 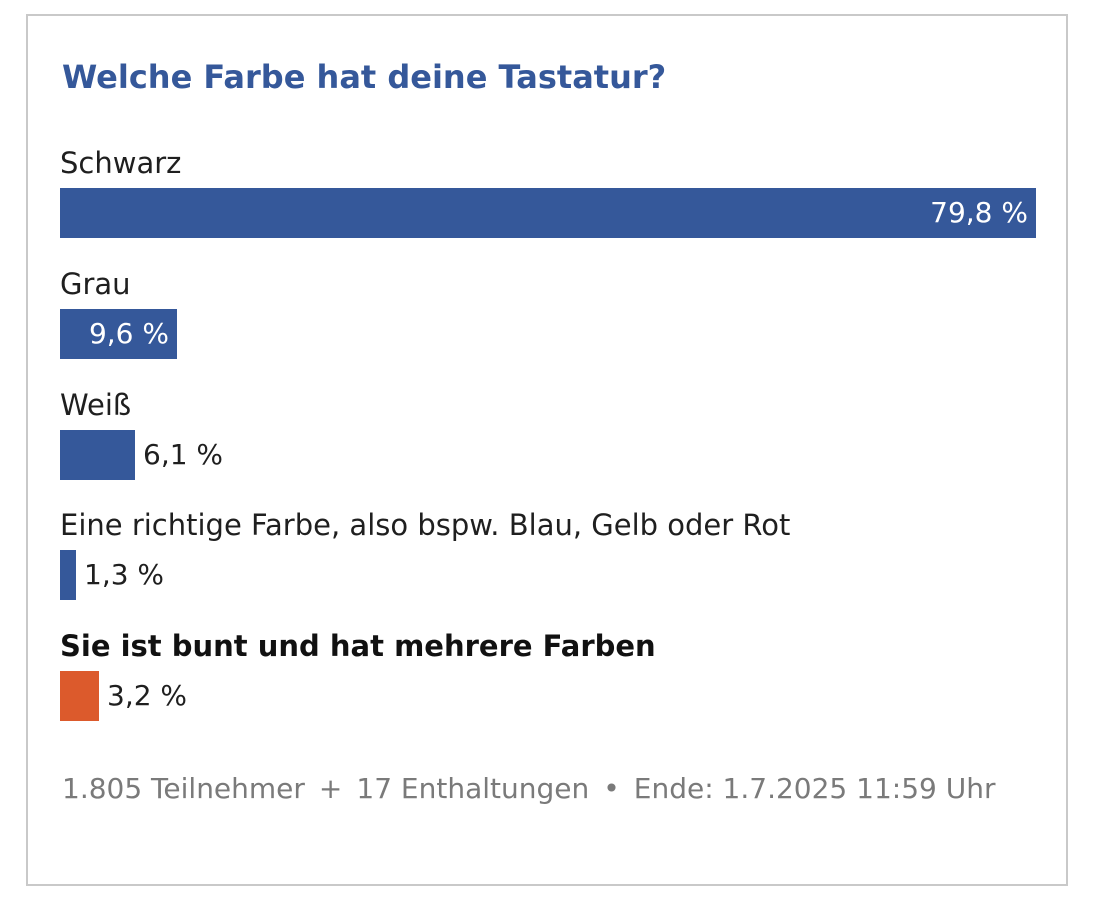 What do you see at coordinates (95, 284) in the screenshot?
I see `option-label: Grau` at bounding box center [95, 284].